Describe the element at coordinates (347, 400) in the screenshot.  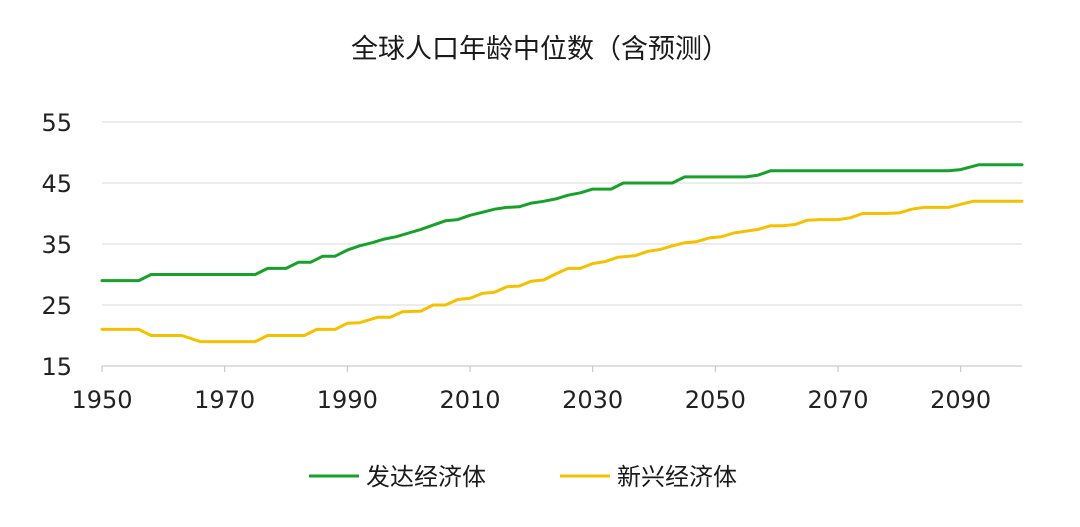
I see `x-tick-label-1990: 1990` at that location.